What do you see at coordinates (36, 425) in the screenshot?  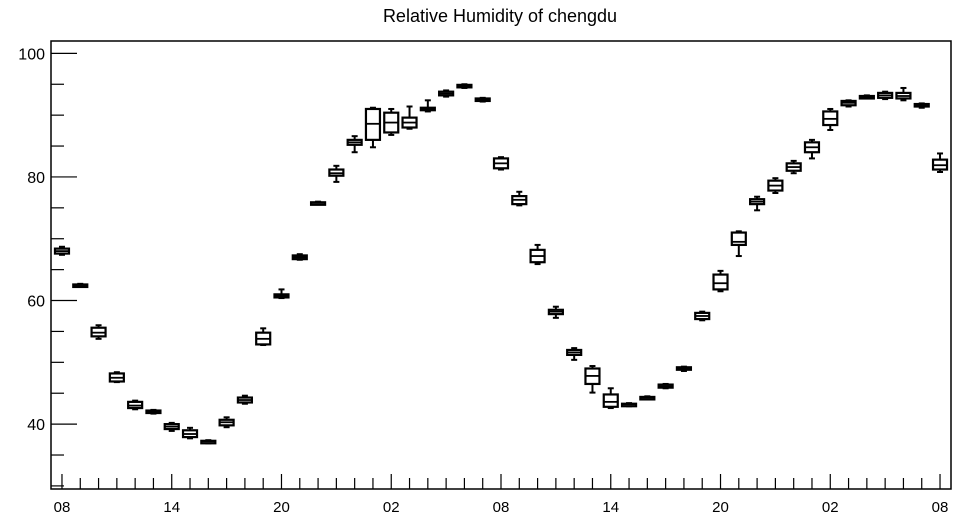 I see `y-tick-label: 40` at bounding box center [36, 425].